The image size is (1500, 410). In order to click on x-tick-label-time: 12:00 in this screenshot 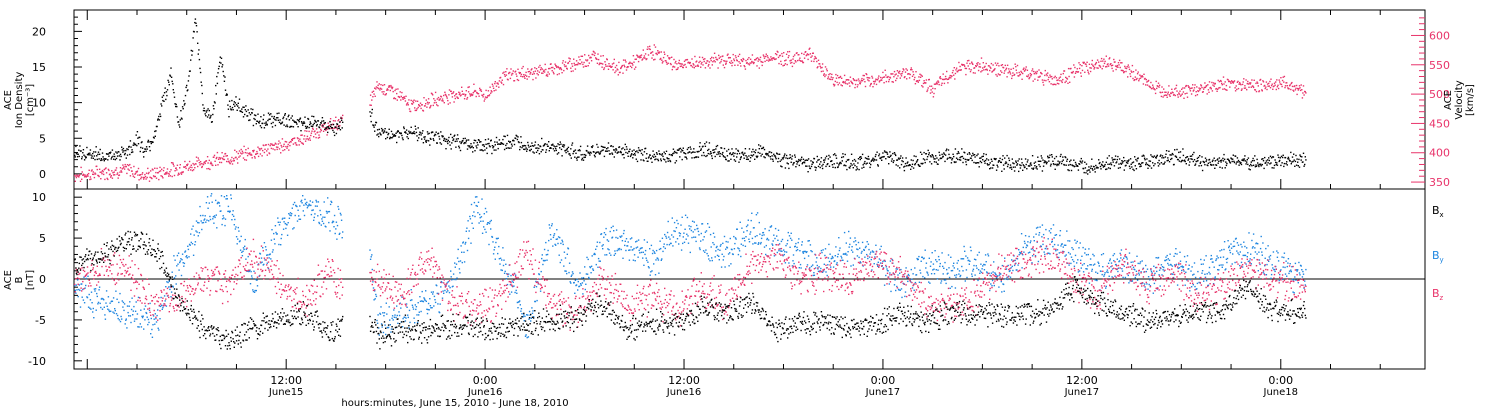, I will do `click(684, 380)`.